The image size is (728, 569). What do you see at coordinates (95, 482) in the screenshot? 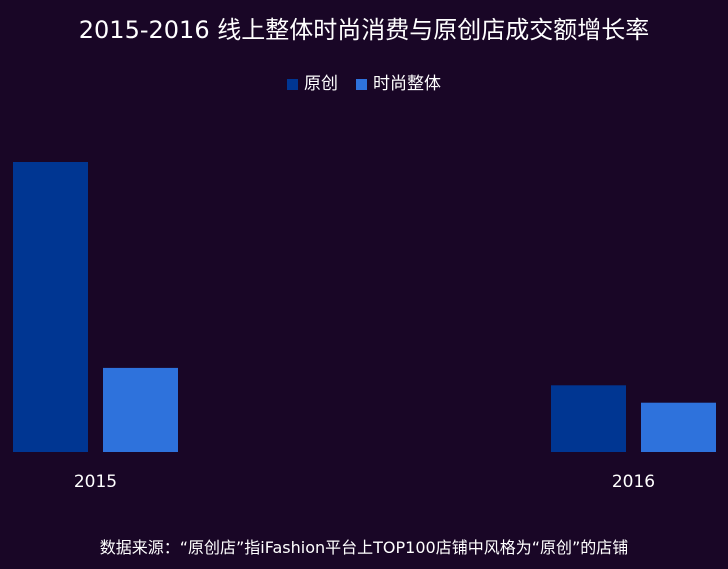
I see `x-tick-label-2015: 2015` at bounding box center [95, 482].